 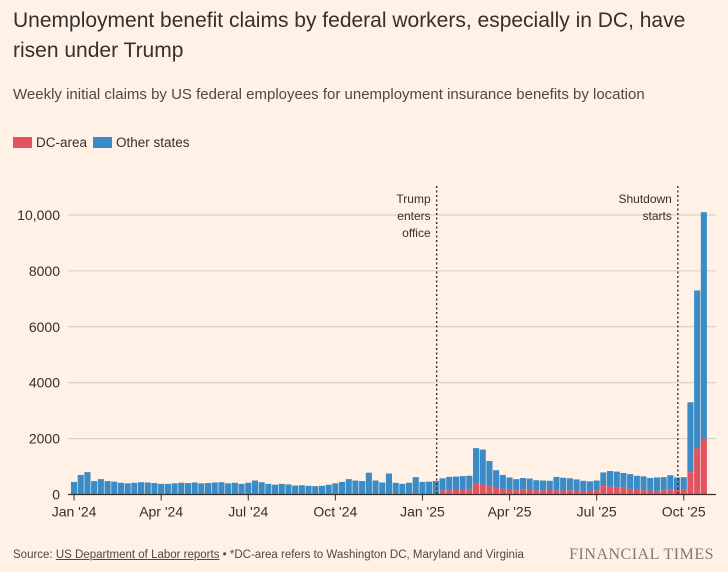 I want to click on source-link: US Department of Labor reports, so click(x=137, y=555).